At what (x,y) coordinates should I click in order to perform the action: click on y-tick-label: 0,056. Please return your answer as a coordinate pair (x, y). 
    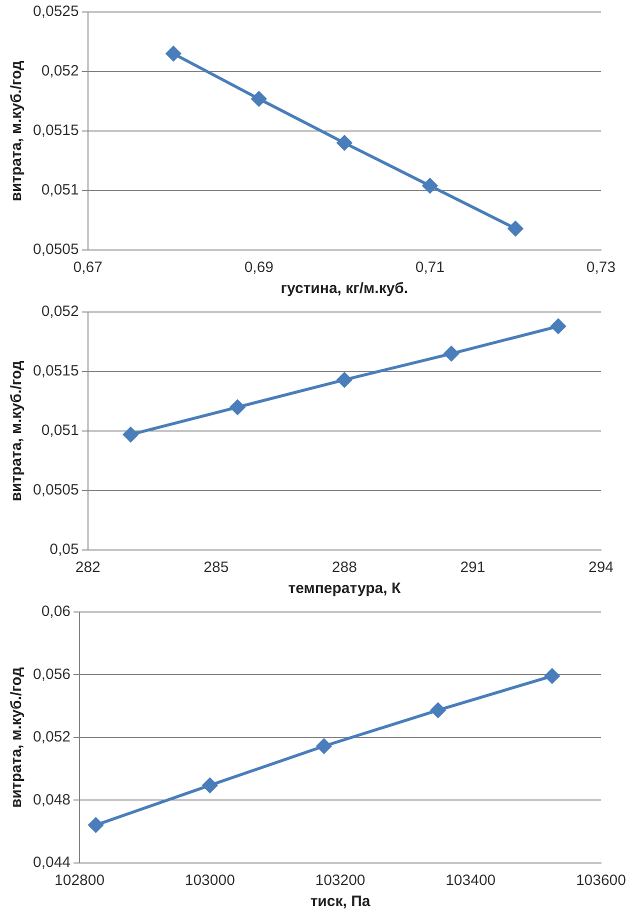
    Looking at the image, I should click on (51, 674).